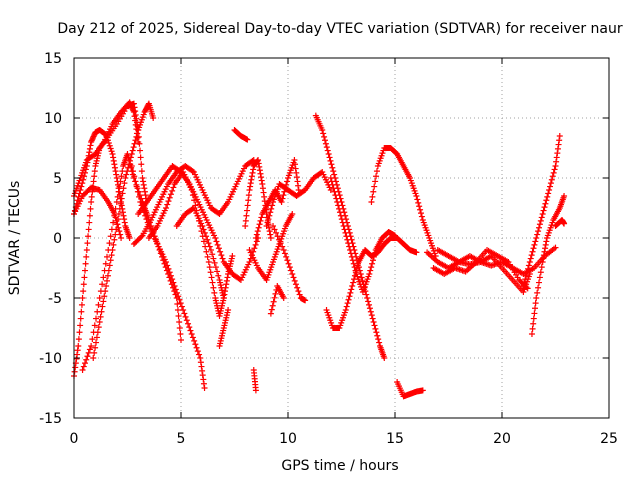  What do you see at coordinates (339, 466) in the screenshot?
I see `x-axis-label: GPS time / hours` at bounding box center [339, 466].